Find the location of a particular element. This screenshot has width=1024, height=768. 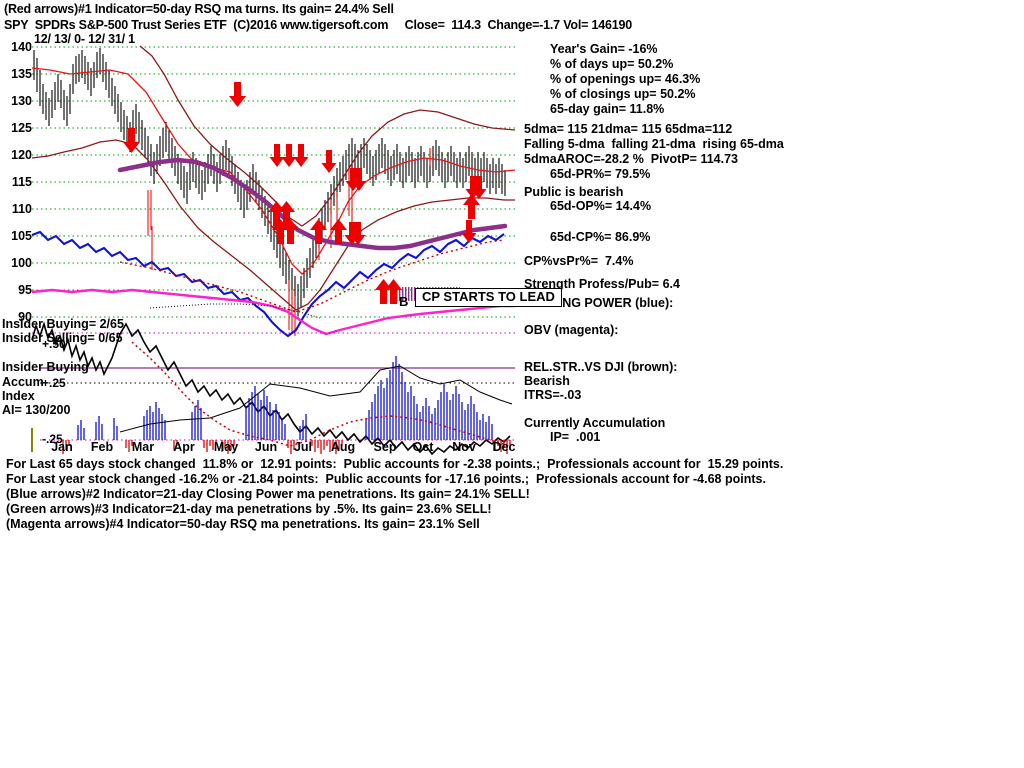

x-tick-oct: Oct is located at coordinates (423, 447).